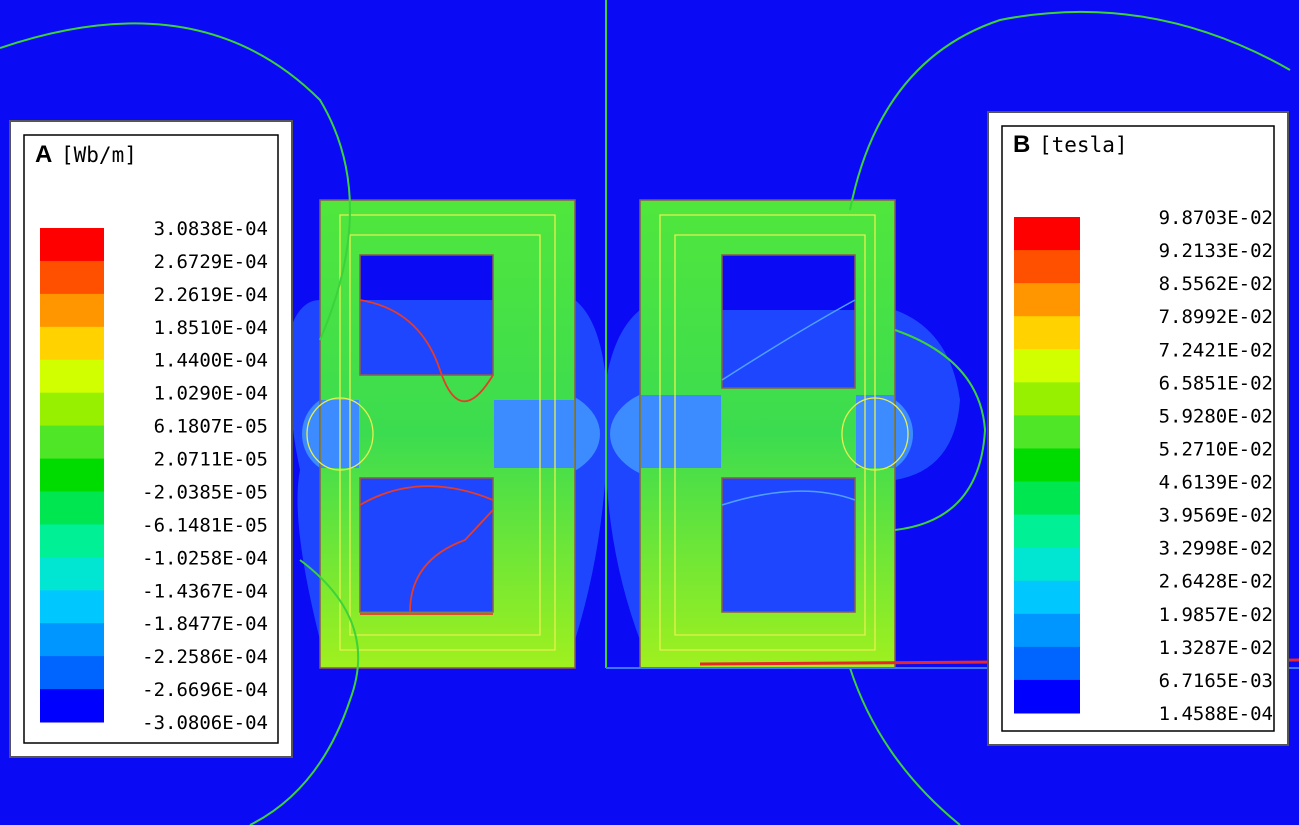 This screenshot has height=825, width=1299. What do you see at coordinates (426, 457) in the screenshot?
I see `red-contours` at bounding box center [426, 457].